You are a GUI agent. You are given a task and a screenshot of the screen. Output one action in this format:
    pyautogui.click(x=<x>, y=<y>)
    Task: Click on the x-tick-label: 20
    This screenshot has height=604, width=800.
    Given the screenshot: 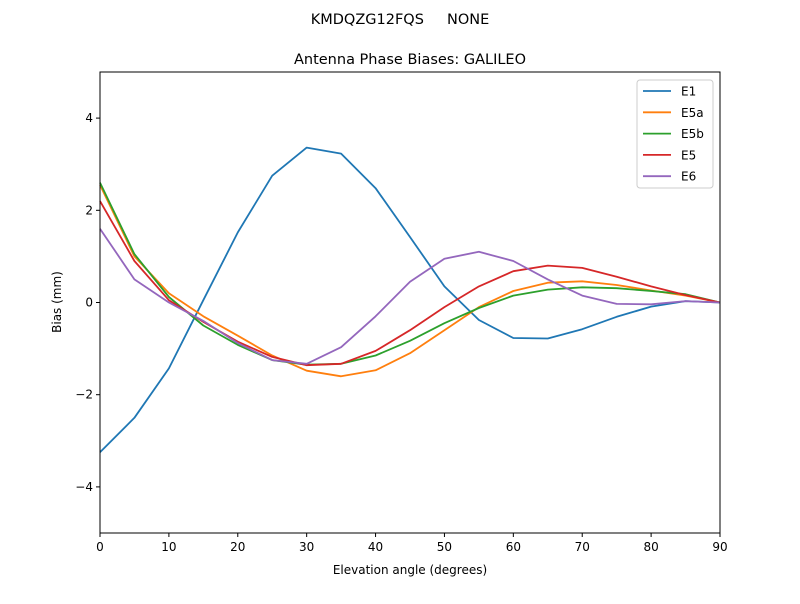 What is the action you would take?
    pyautogui.click(x=237, y=547)
    